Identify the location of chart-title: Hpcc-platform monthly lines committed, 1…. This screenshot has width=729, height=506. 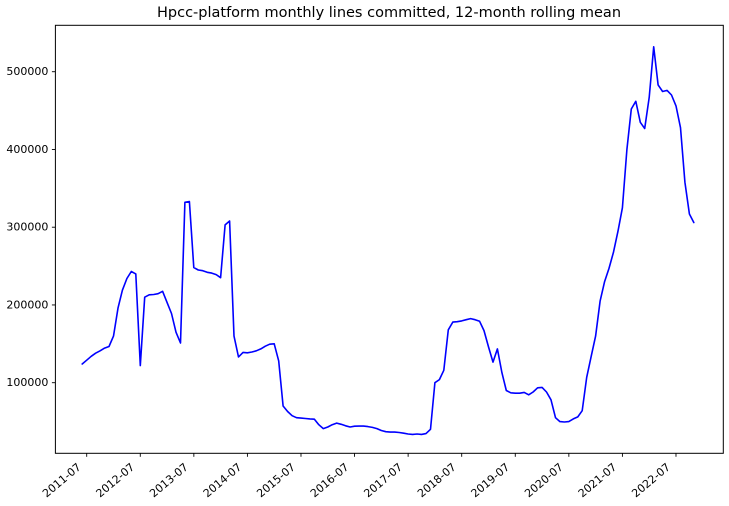
(389, 13).